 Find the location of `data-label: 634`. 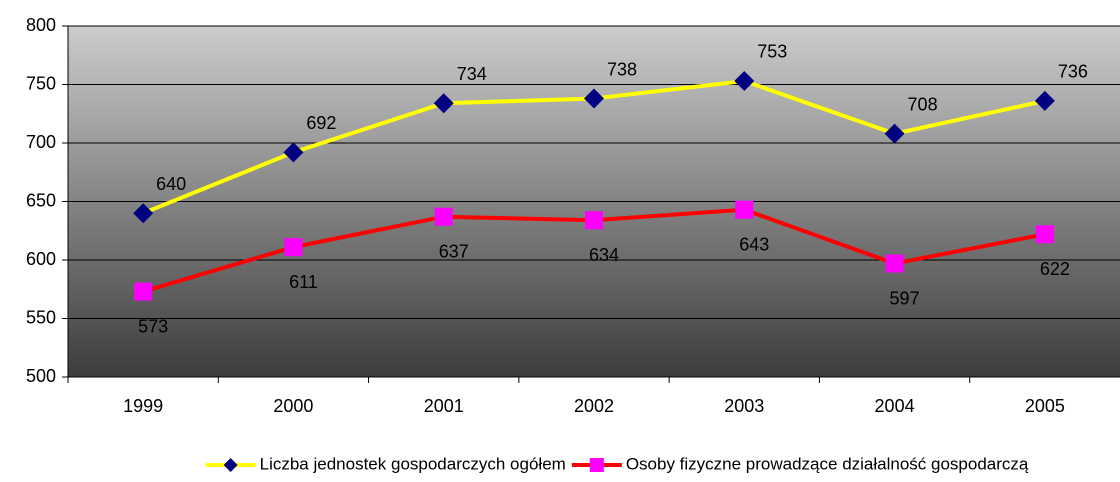

data-label: 634 is located at coordinates (604, 255).